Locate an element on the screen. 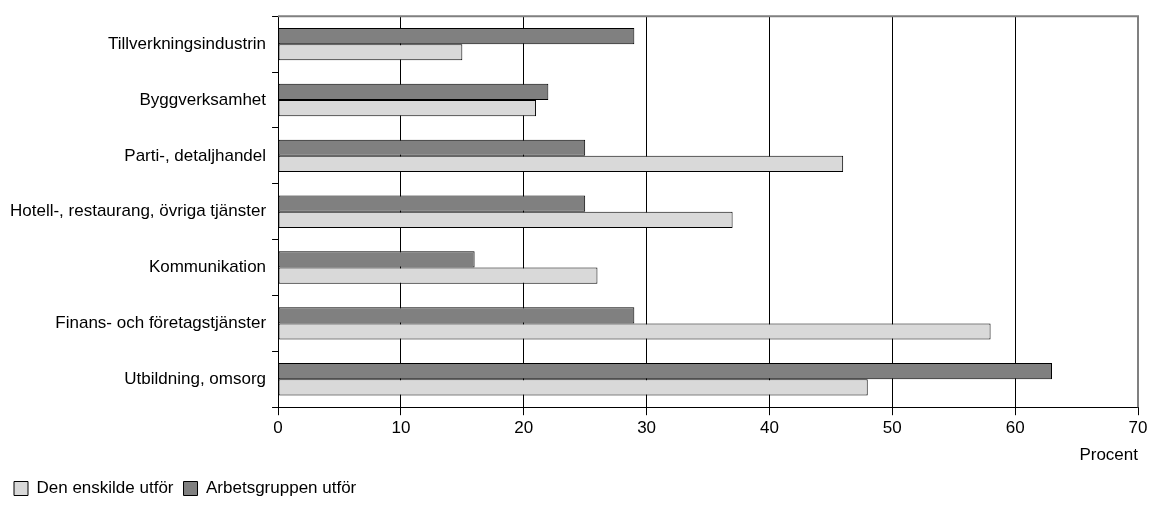  y-tick-label: Byggverksamhet is located at coordinates (203, 99).